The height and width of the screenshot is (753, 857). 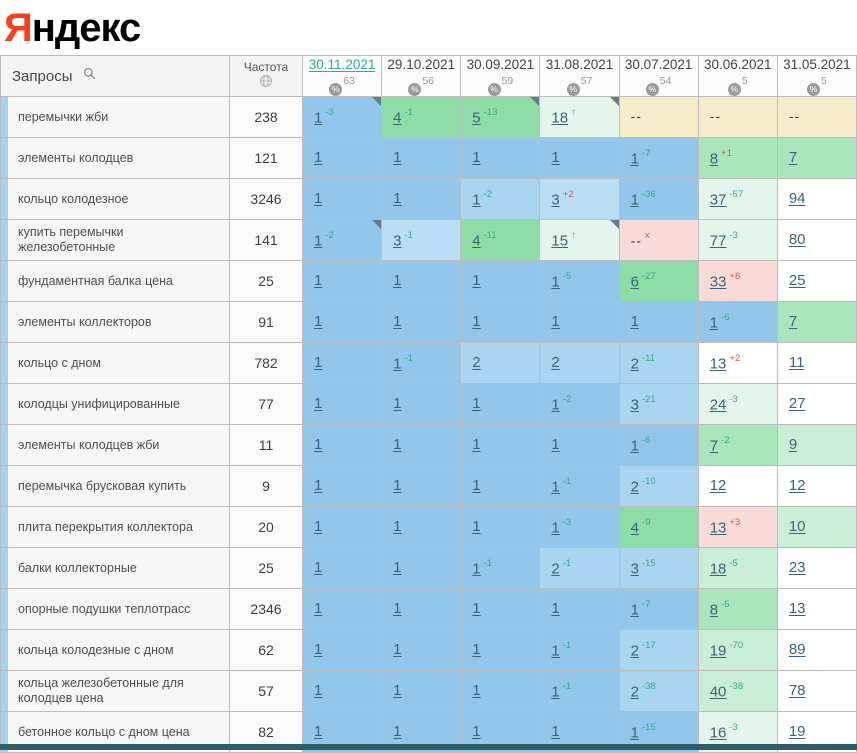 What do you see at coordinates (579, 64) in the screenshot?
I see `date-link: 31.08.2021` at bounding box center [579, 64].